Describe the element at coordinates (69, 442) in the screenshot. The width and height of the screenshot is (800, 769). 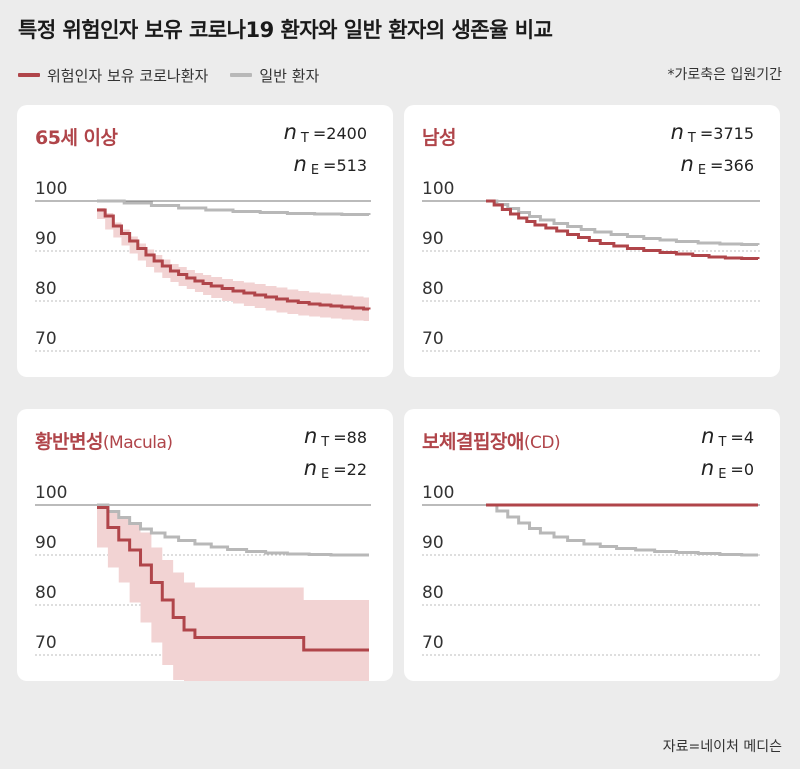
I see `panel-title-main: 황반변성` at that location.